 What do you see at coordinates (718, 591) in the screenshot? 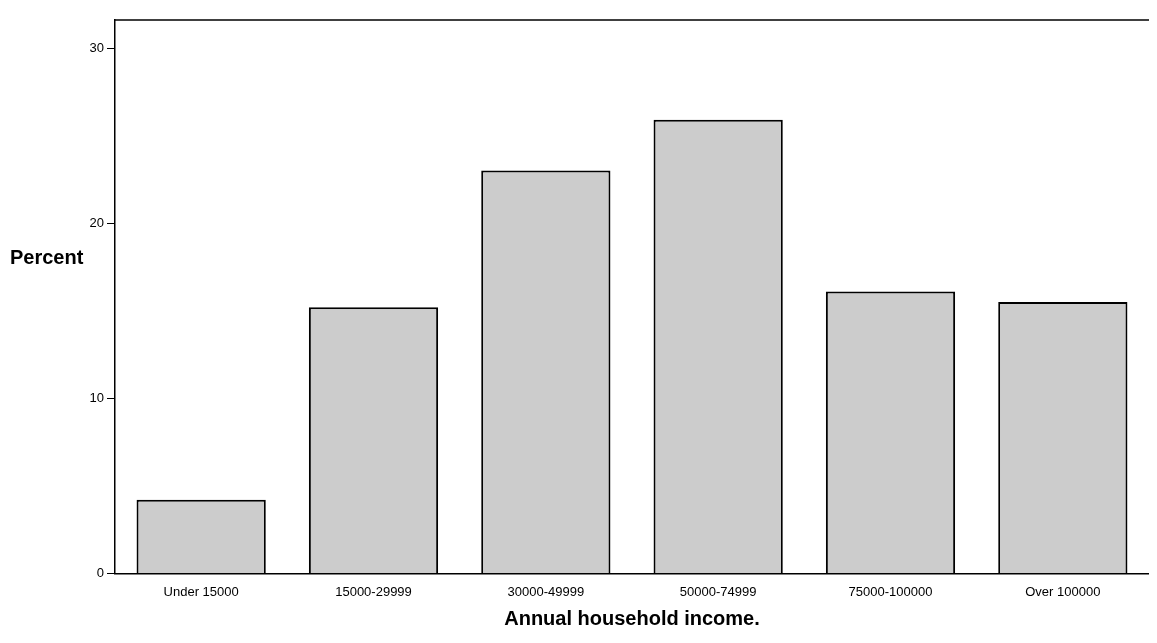
I see `x-tick-label: 50000-74999` at bounding box center [718, 591].